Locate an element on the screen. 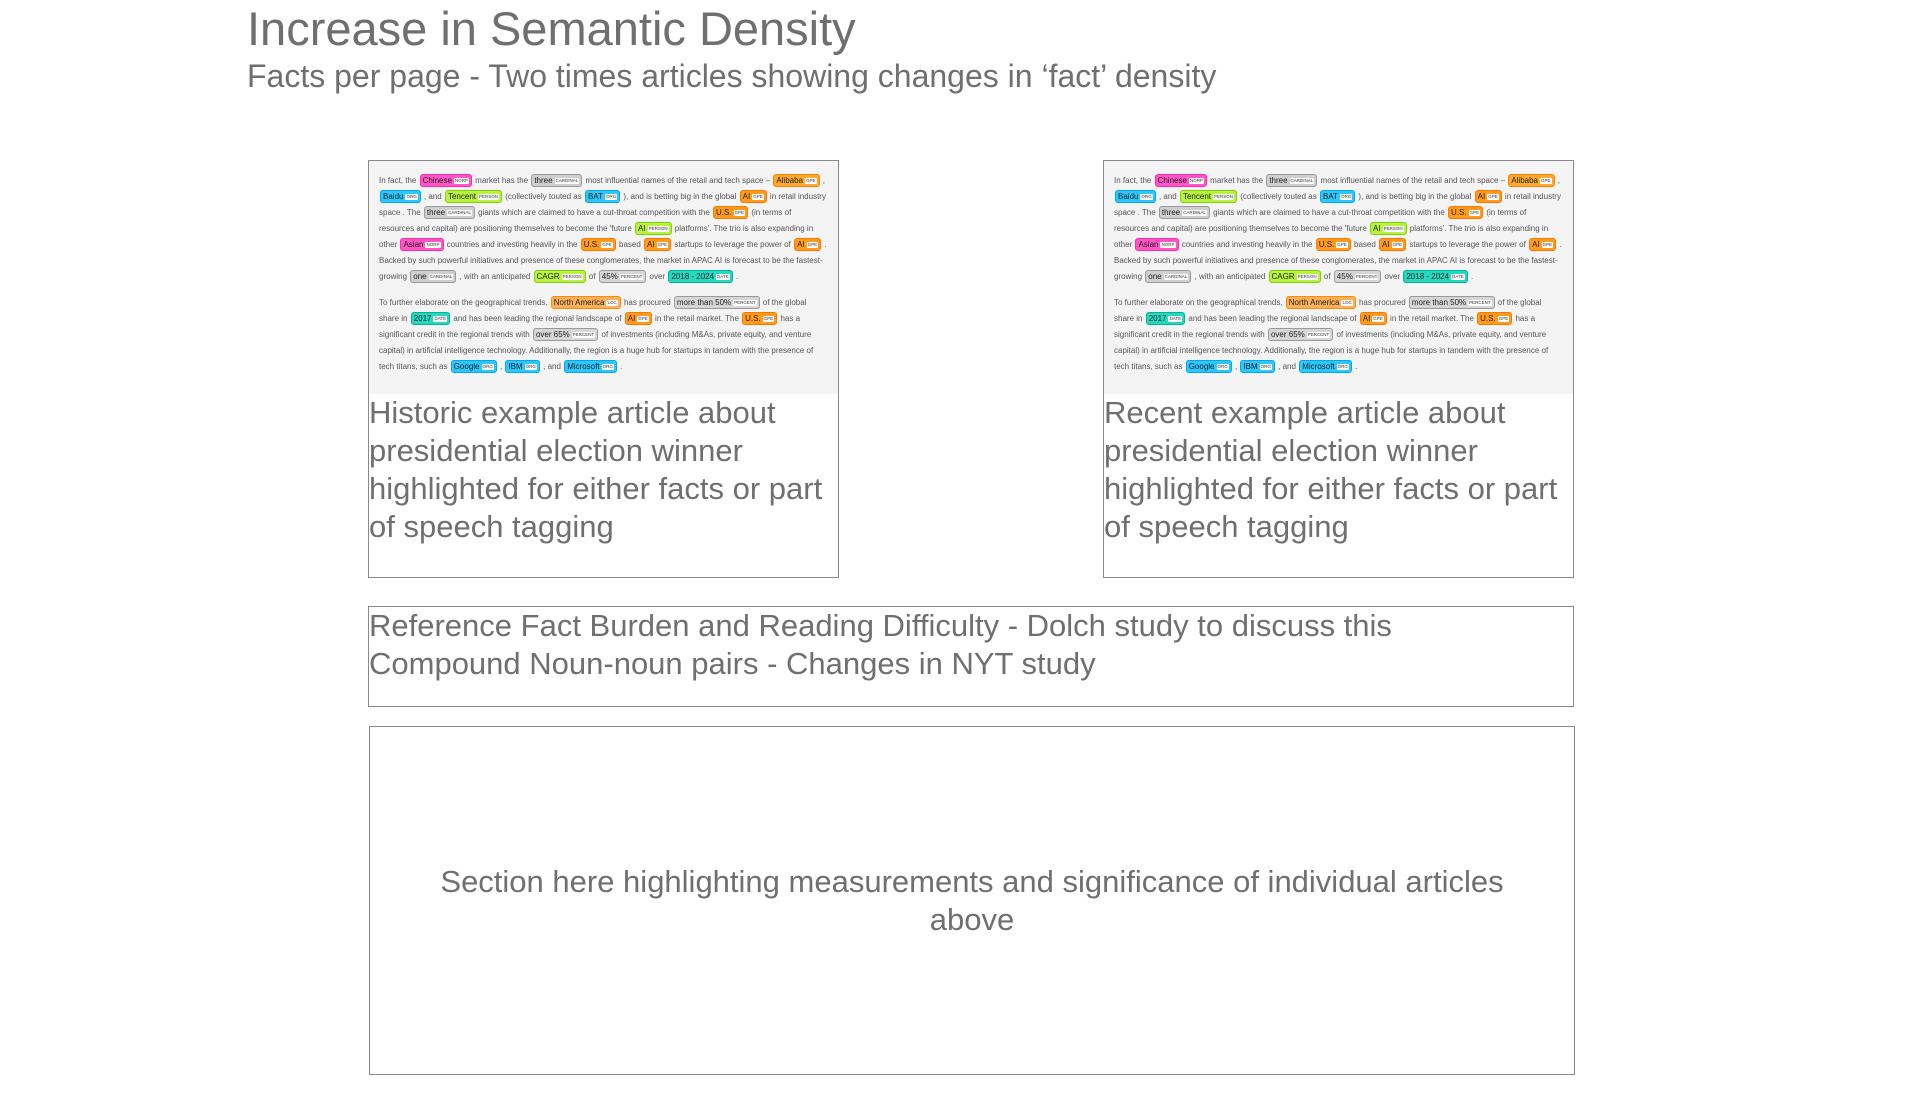 Image resolution: width=1920 pixels, height=1107 pixels. entity-highlight: 2018 - 2024 DATE is located at coordinates (700, 276).